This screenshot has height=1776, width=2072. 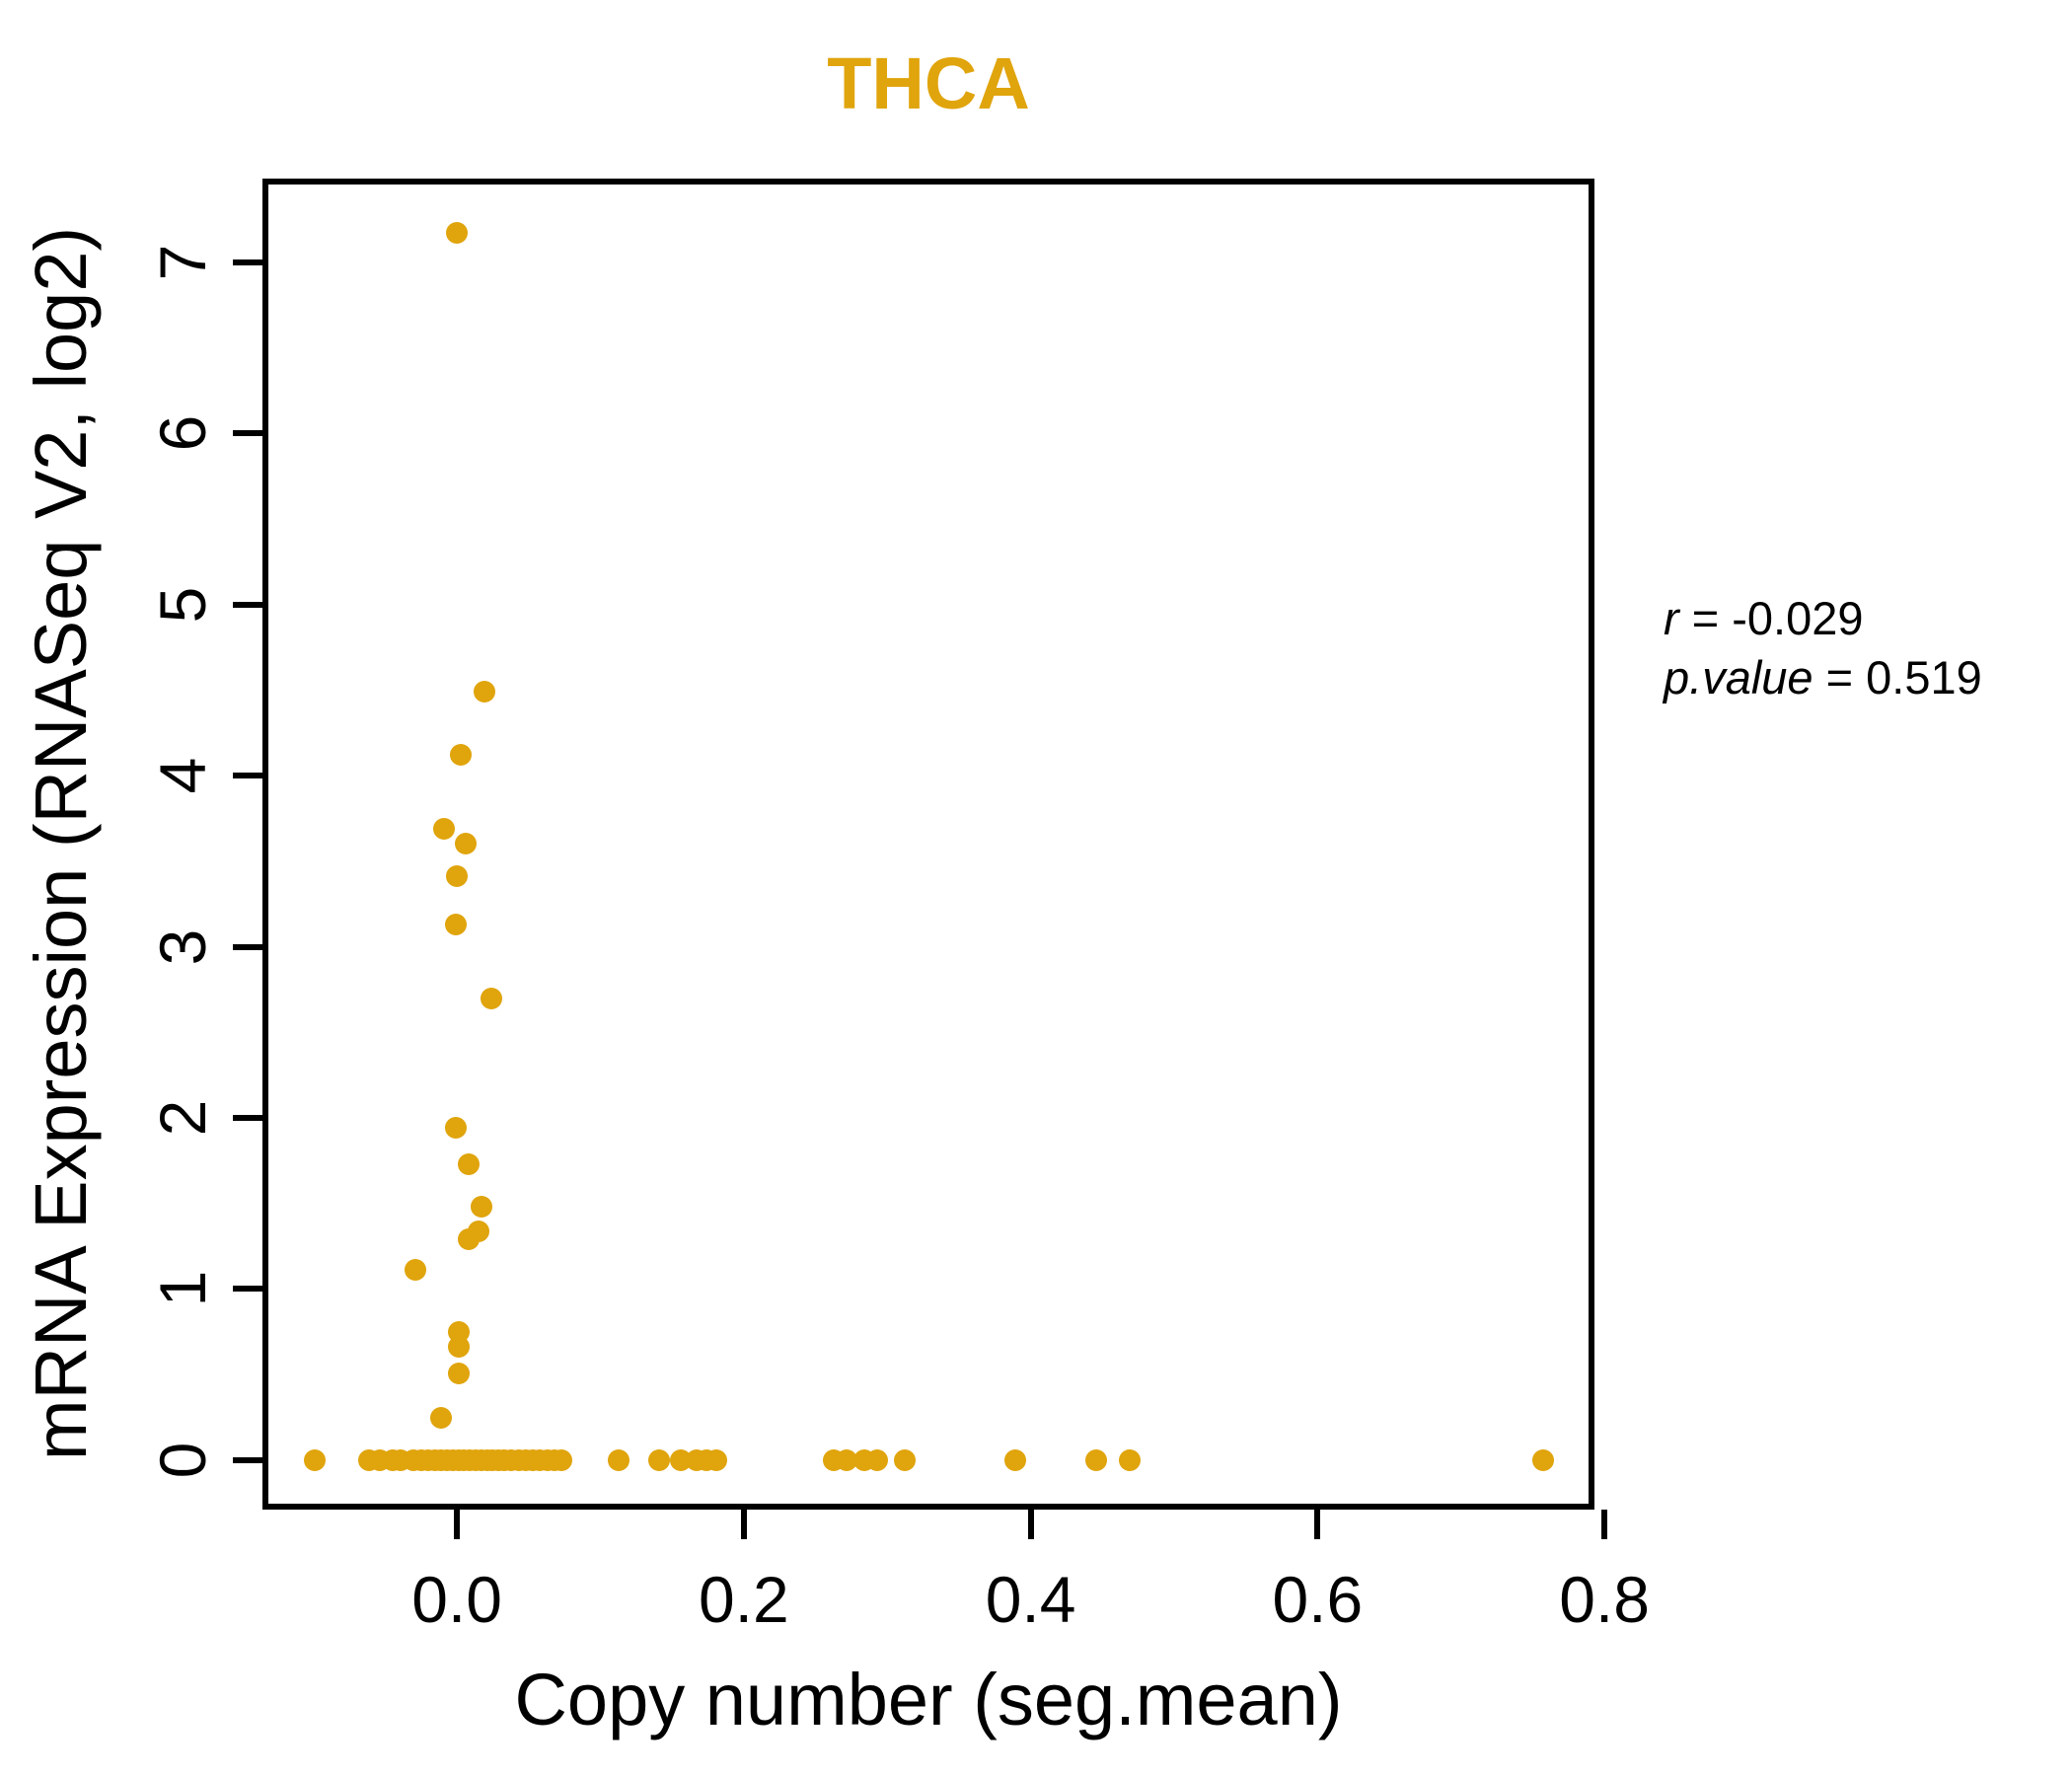 What do you see at coordinates (1898, 677) in the screenshot?
I see `p-value: = 0.519` at bounding box center [1898, 677].